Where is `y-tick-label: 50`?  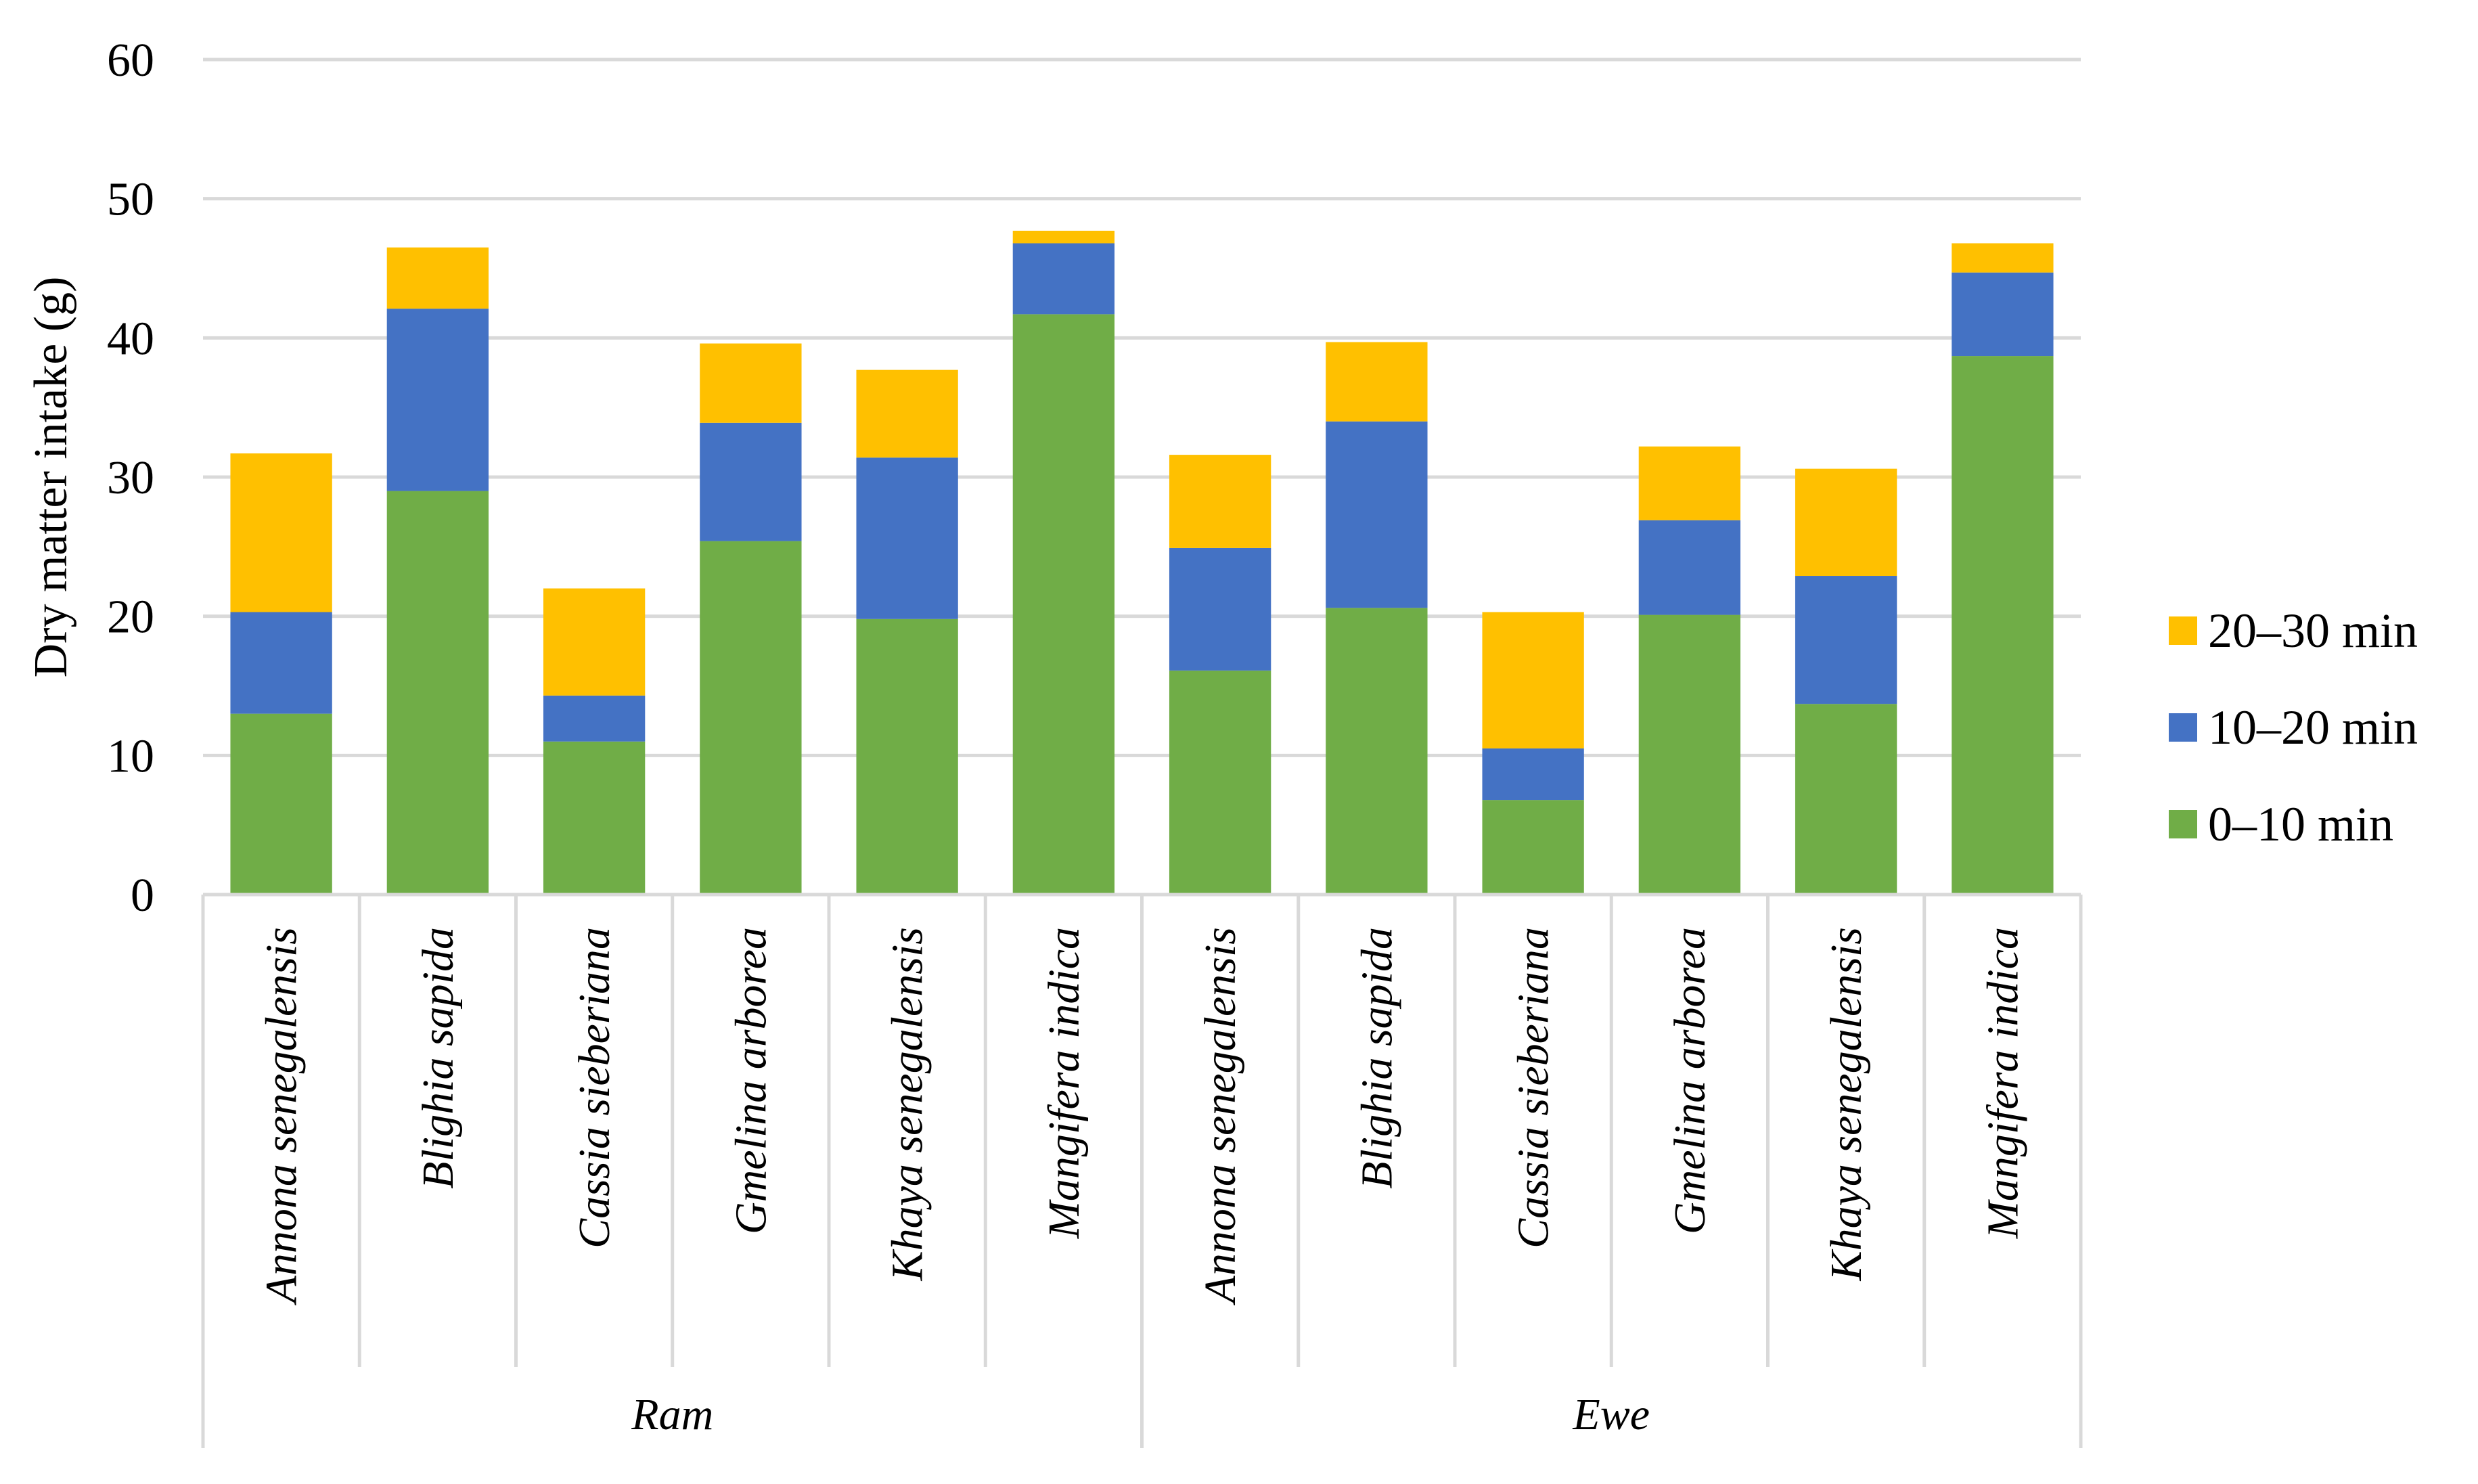
y-tick-label: 50 is located at coordinates (131, 200).